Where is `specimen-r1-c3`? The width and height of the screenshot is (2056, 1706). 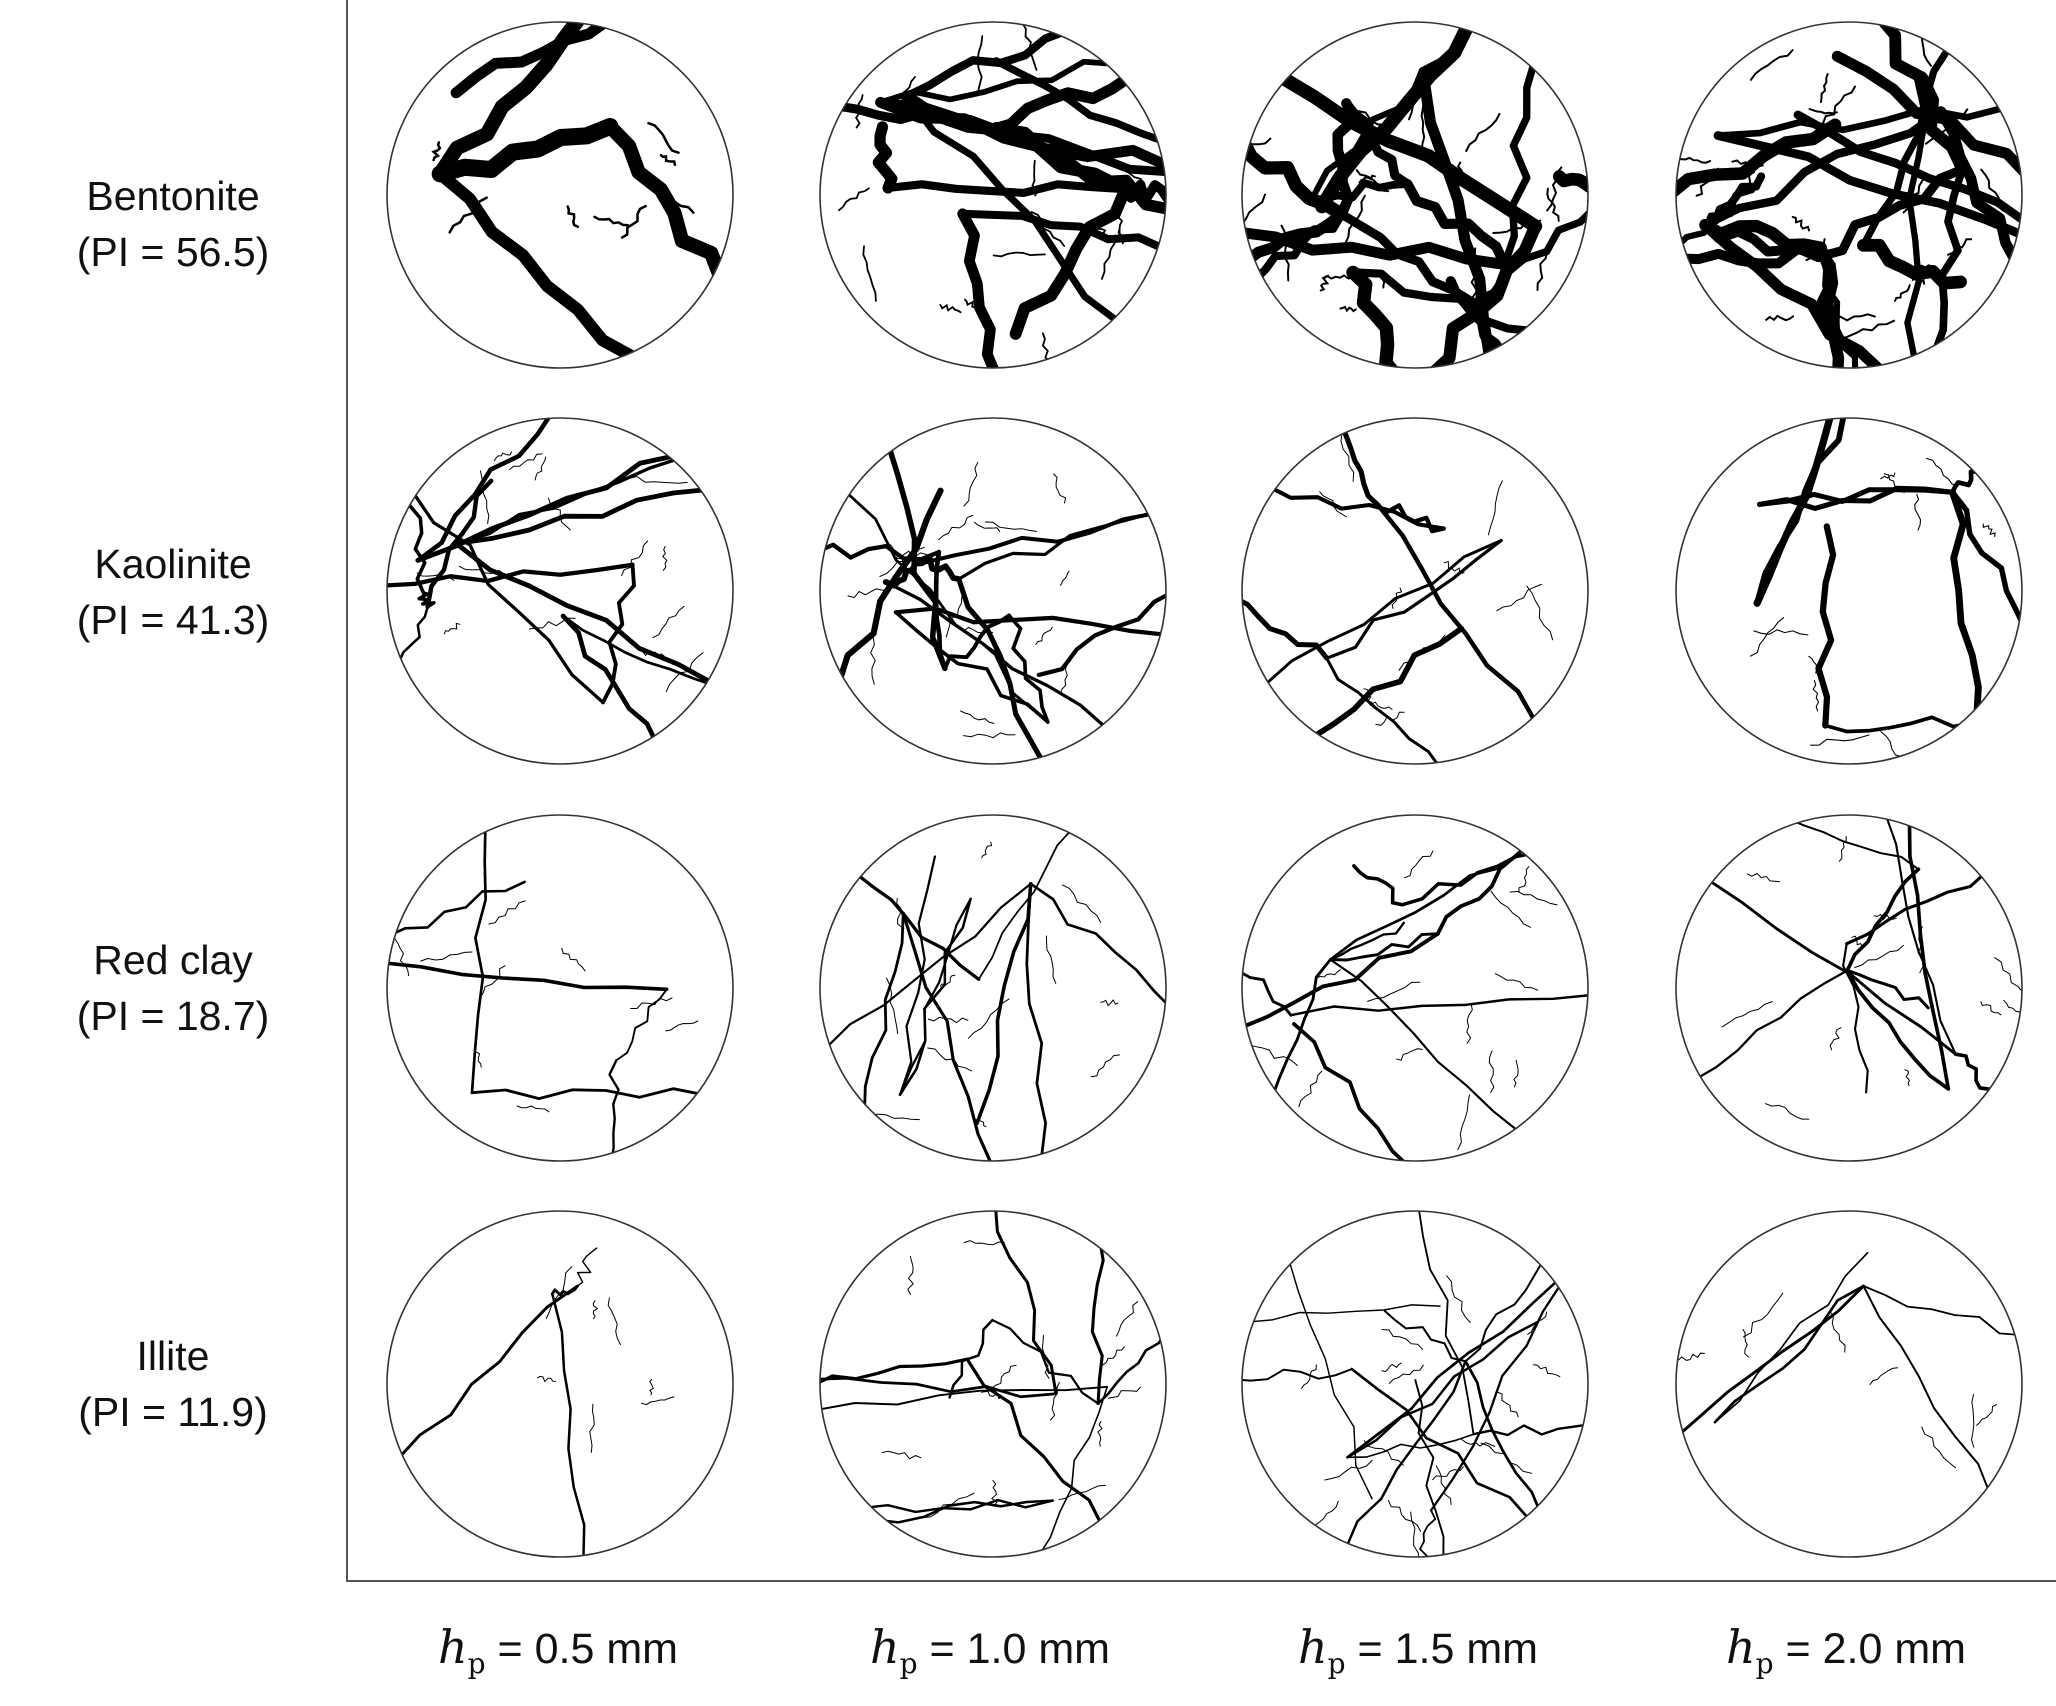
specimen-r1-c3 is located at coordinates (1415, 195).